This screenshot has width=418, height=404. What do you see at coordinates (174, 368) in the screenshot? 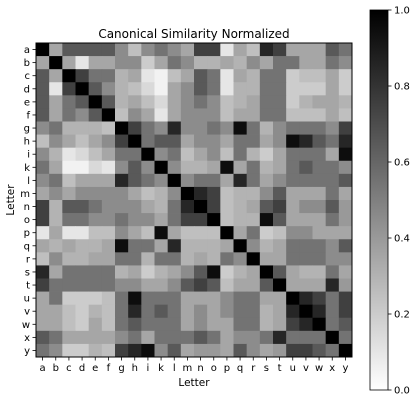
I see `x-tick-label: l` at bounding box center [174, 368].